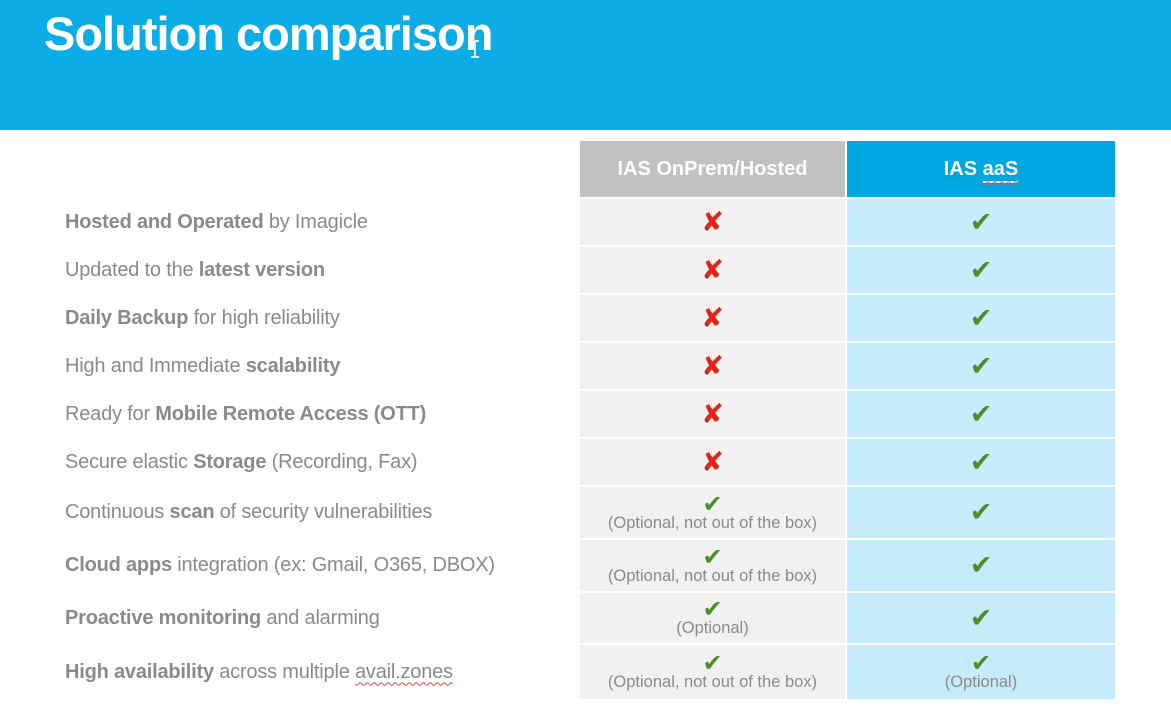  I want to click on row-label-segment: Ready for, so click(110, 413).